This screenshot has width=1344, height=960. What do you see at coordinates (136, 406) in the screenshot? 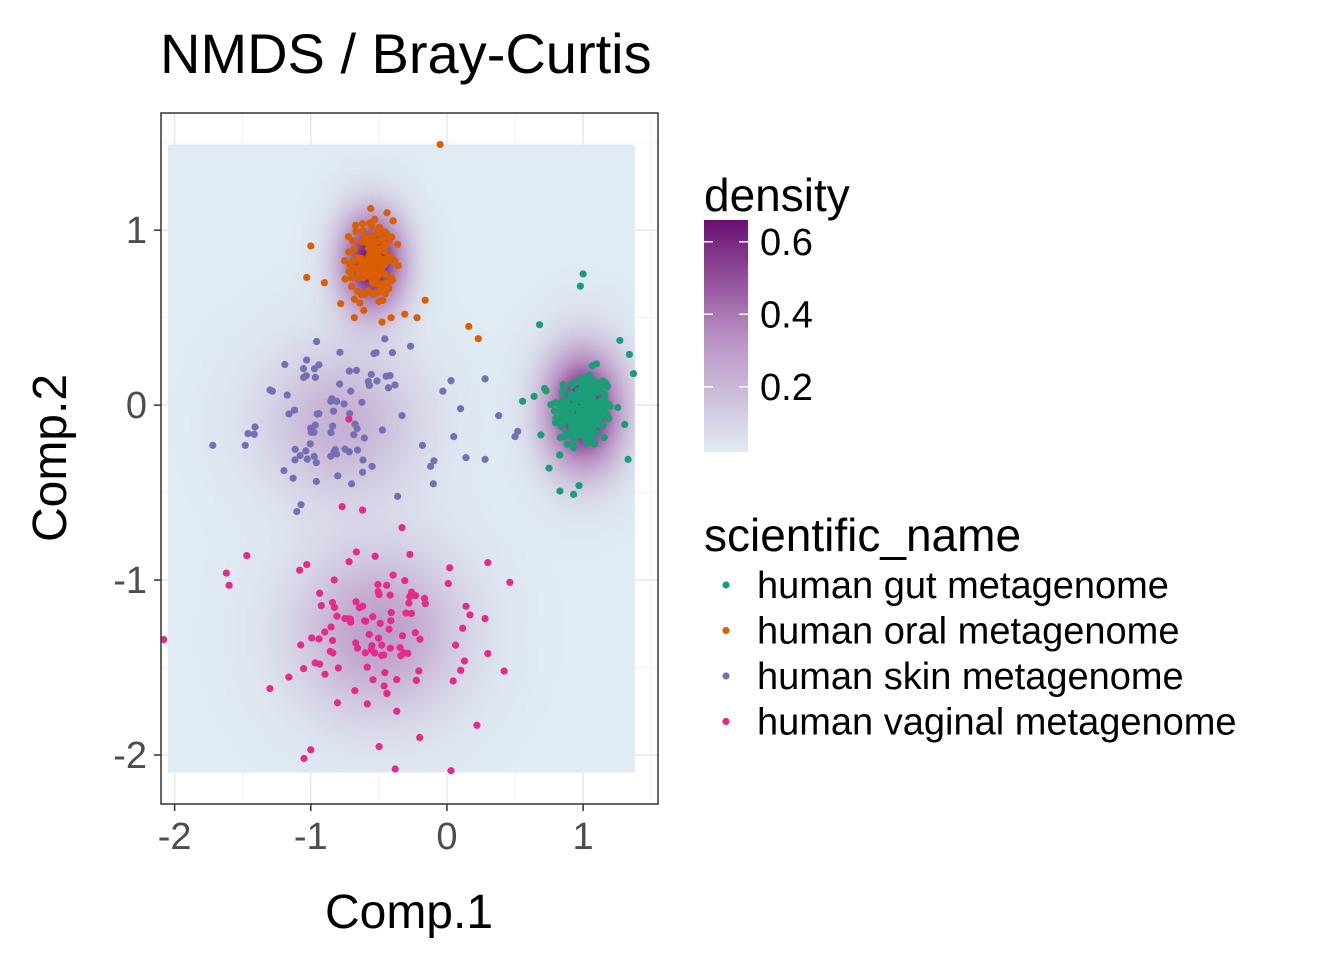
I see `y-tick-label: 0` at bounding box center [136, 406].